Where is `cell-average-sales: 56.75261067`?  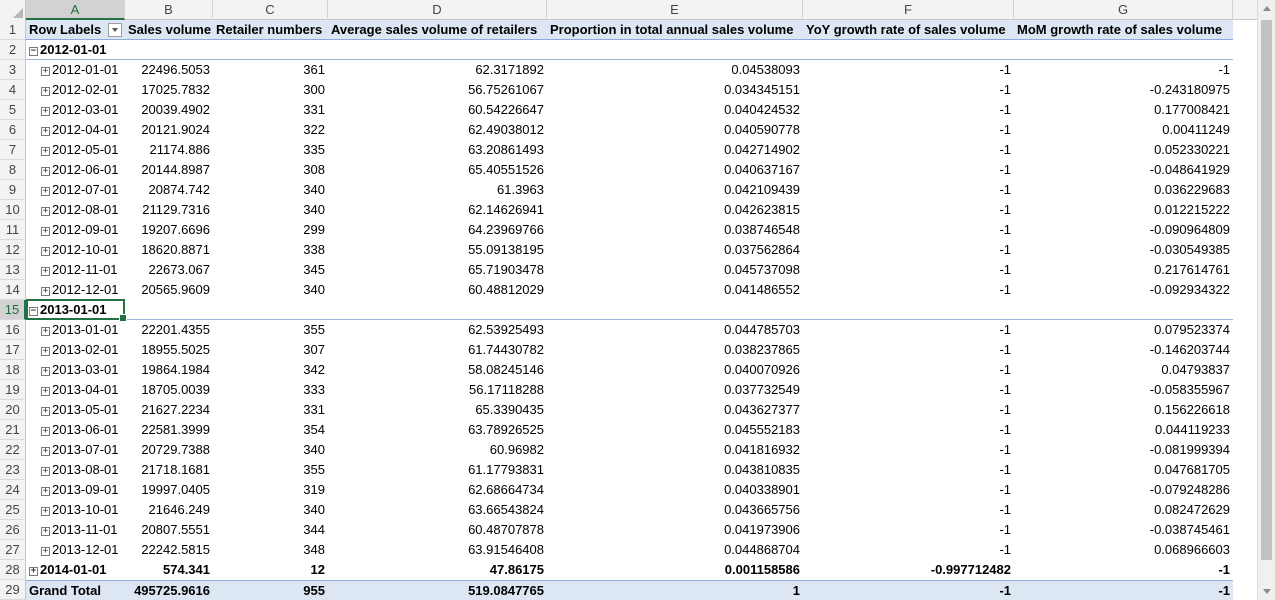 cell-average-sales: 56.75261067 is located at coordinates (506, 89).